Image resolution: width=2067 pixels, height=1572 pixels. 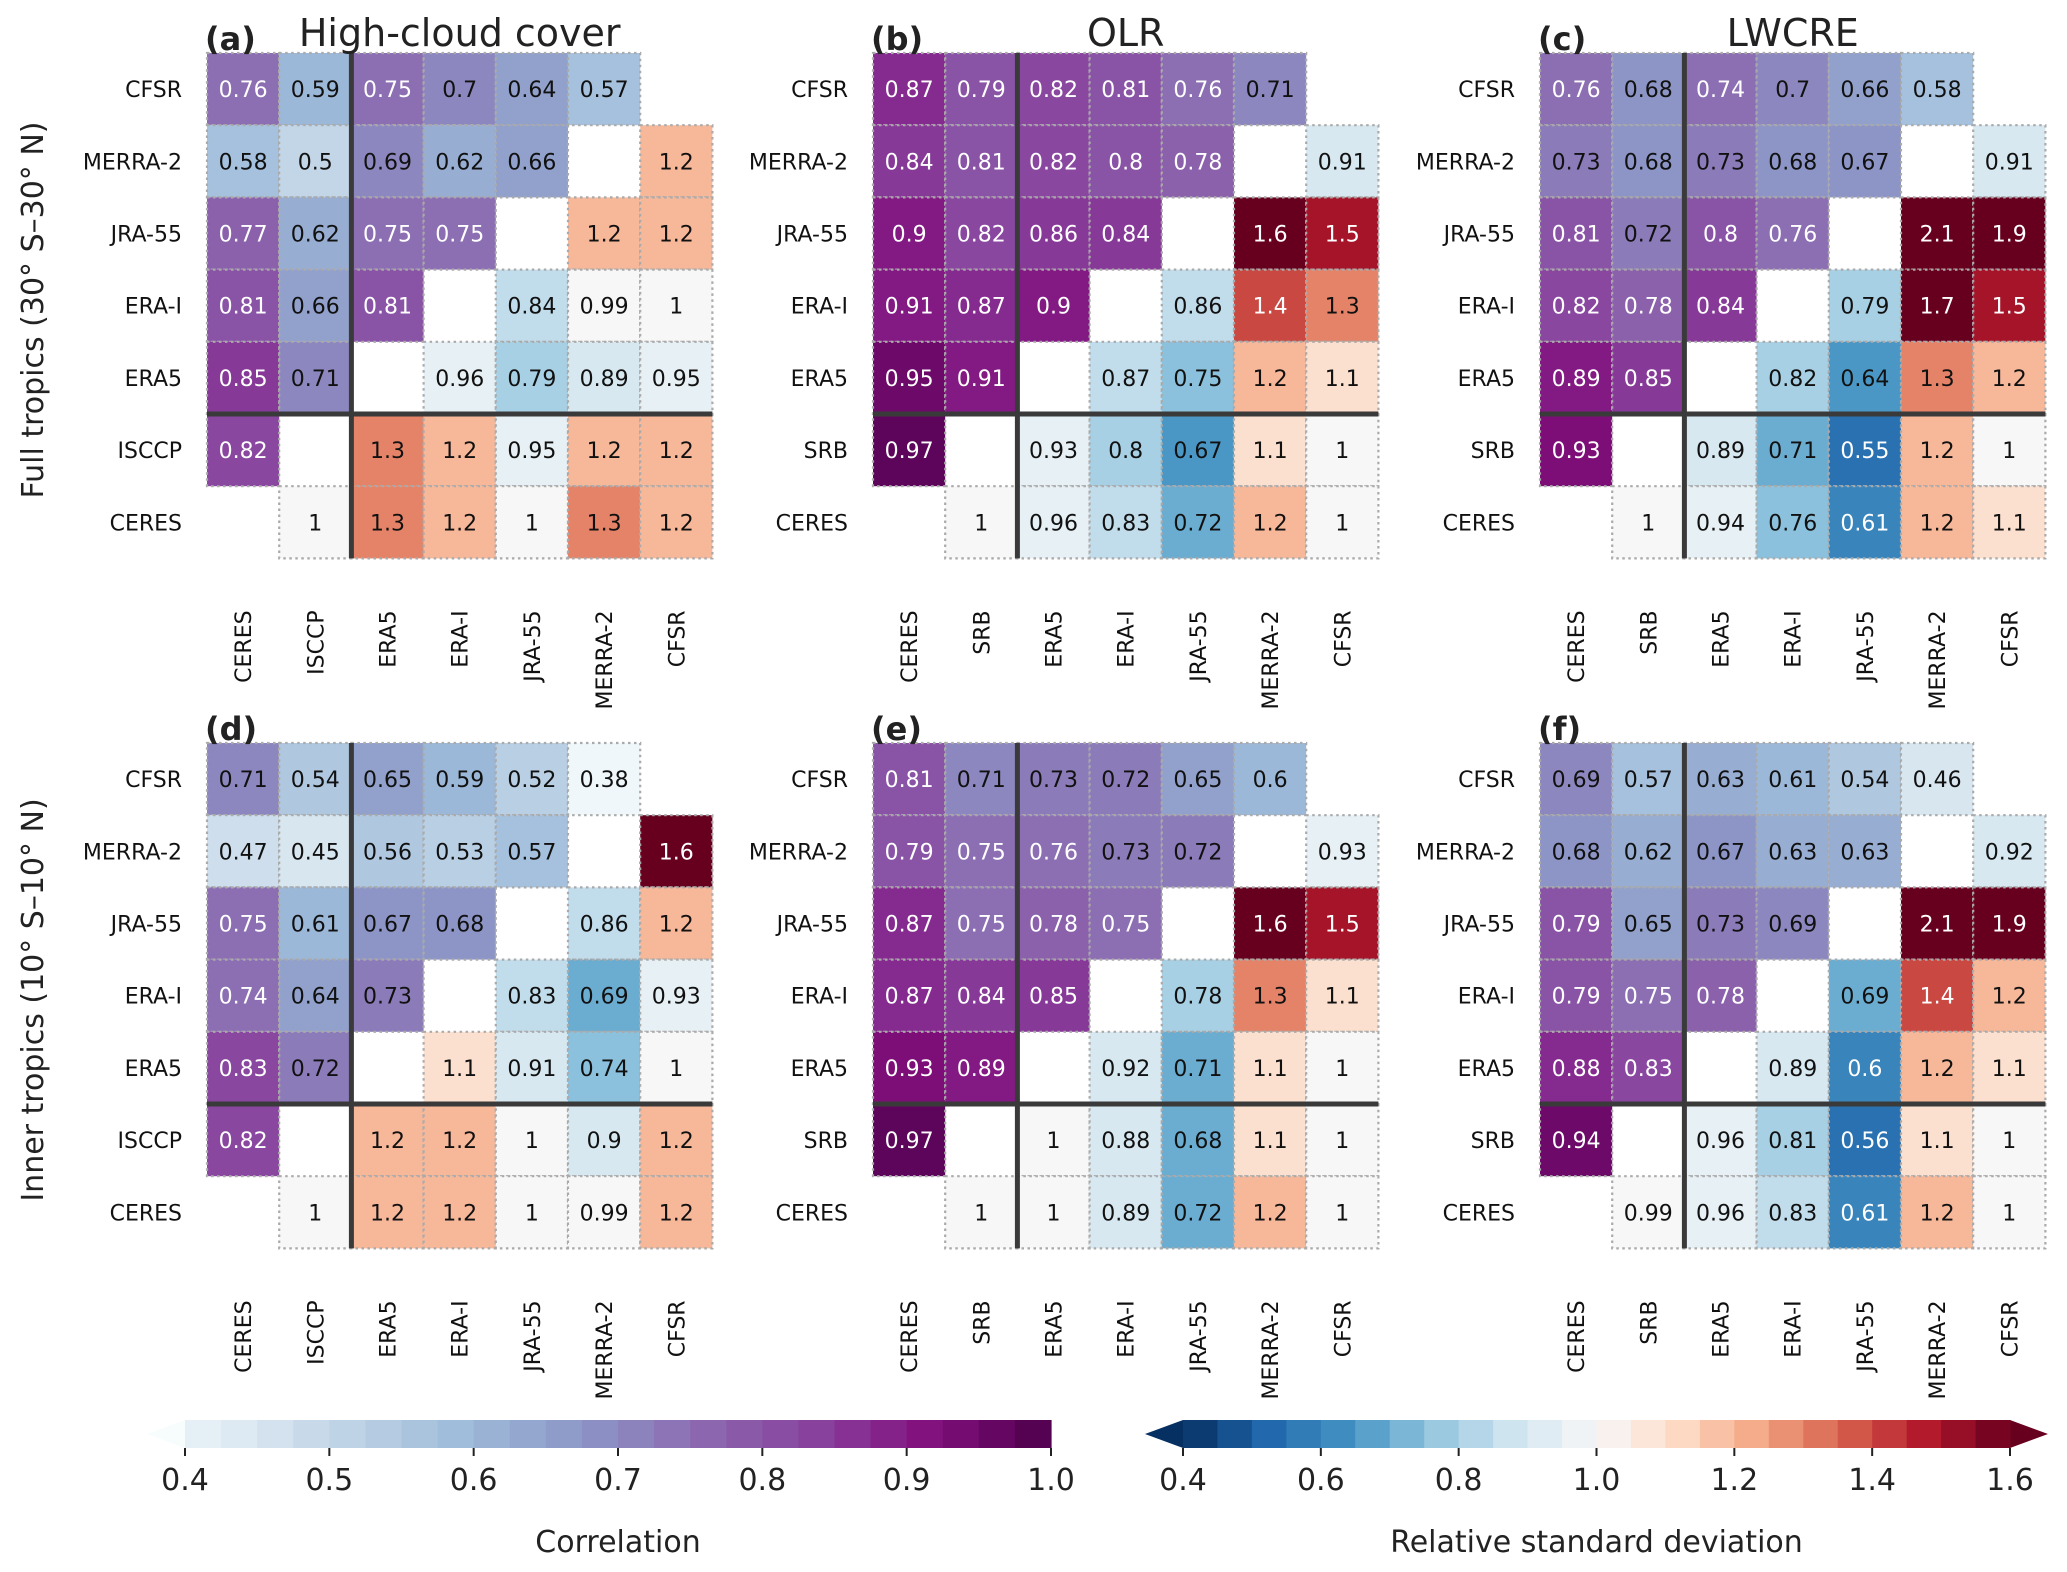 I want to click on cell-value-label: 0.88, so click(x=1125, y=1141).